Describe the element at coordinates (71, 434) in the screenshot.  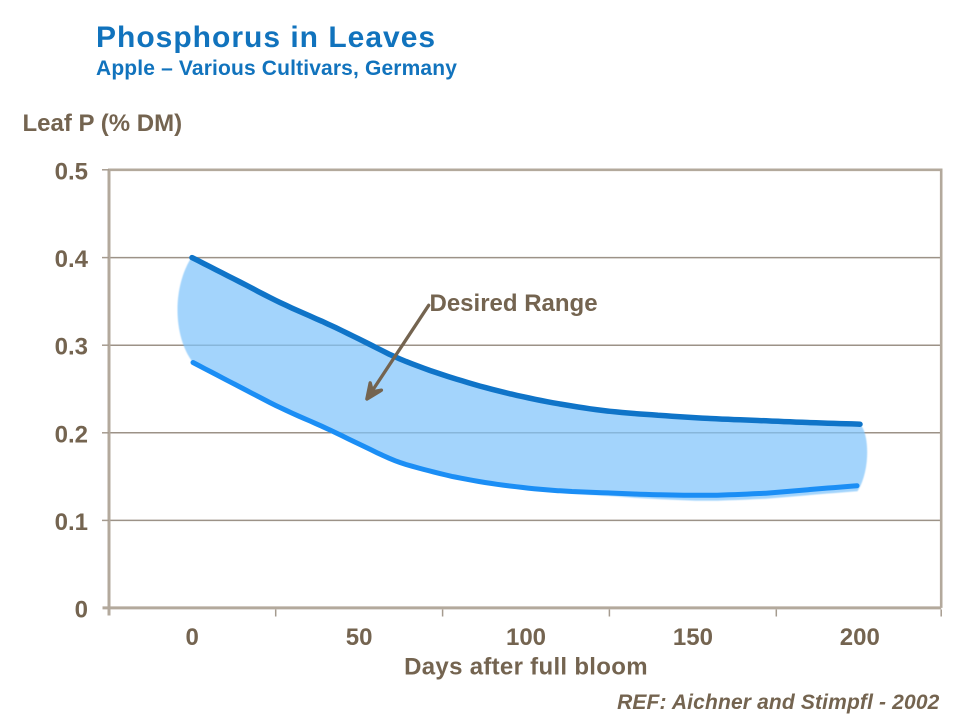
I see `svg-text: 0.2` at that location.